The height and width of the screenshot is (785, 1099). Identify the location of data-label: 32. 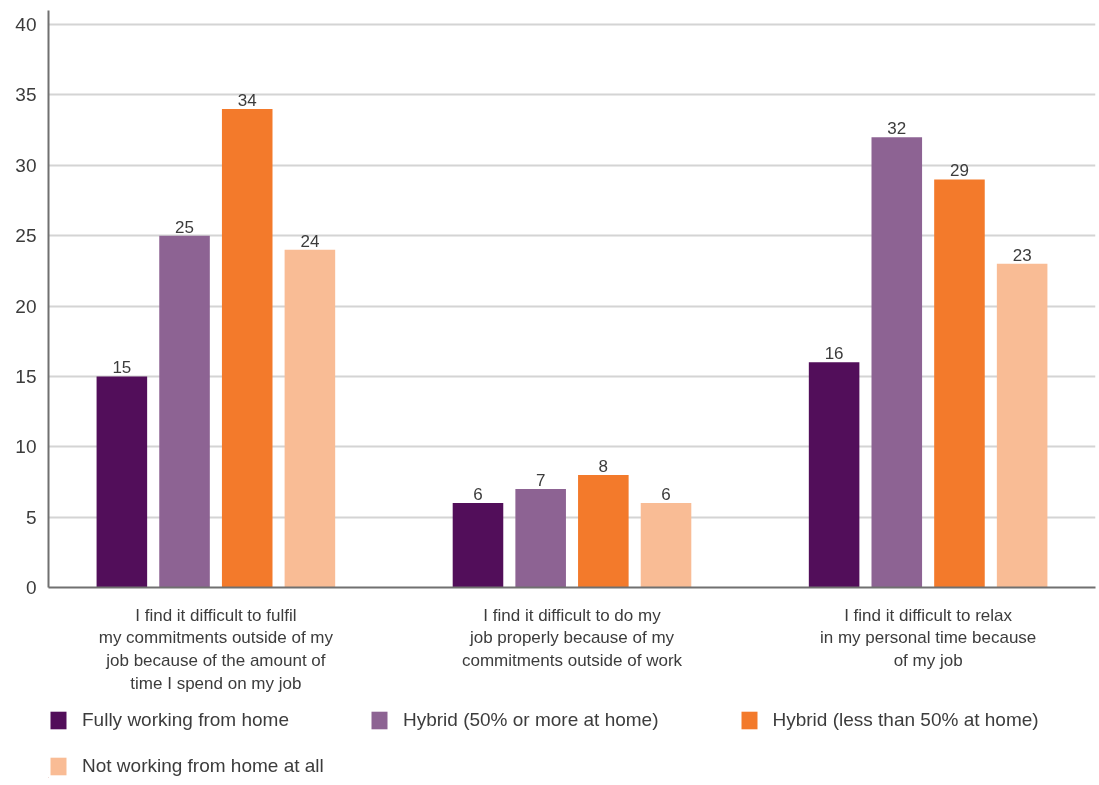
(897, 129).